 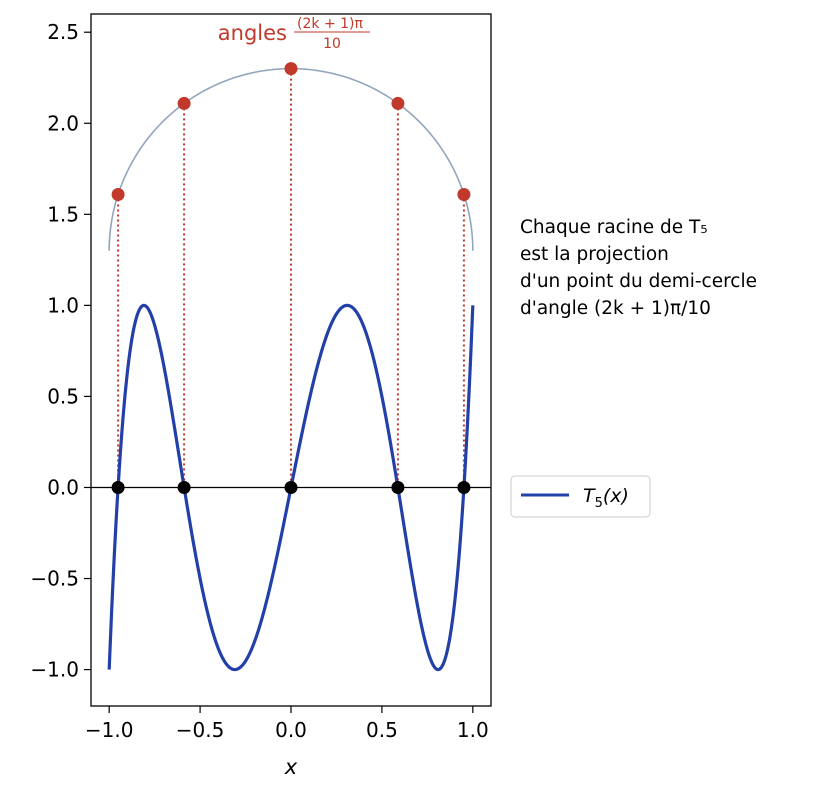 I want to click on y-tick-label: 1.0, so click(x=63, y=305).